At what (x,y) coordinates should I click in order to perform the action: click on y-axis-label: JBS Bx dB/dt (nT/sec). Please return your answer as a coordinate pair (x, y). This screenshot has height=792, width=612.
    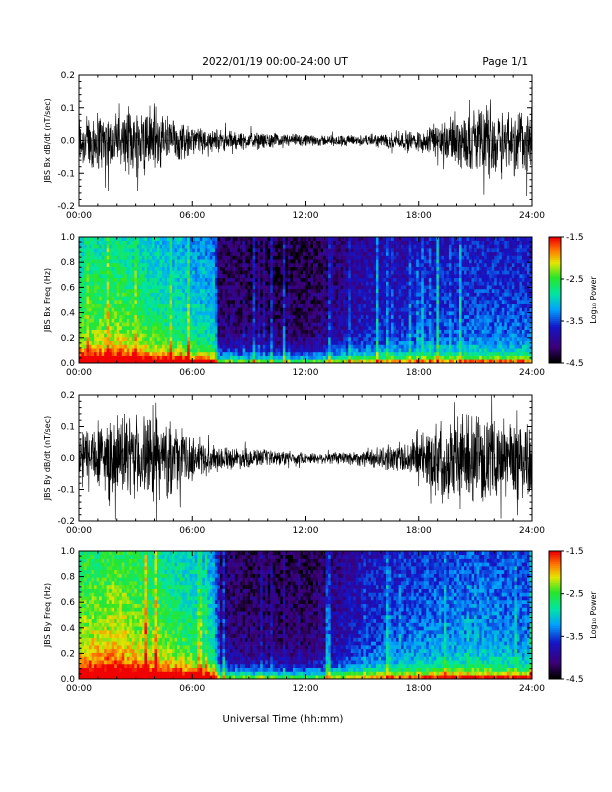
    Looking at the image, I should click on (47, 141).